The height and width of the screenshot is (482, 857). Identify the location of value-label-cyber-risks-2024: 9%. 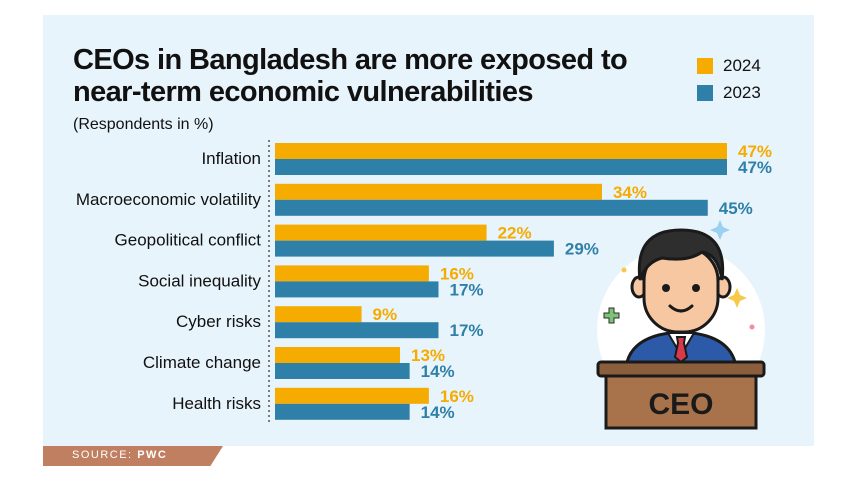
(385, 314).